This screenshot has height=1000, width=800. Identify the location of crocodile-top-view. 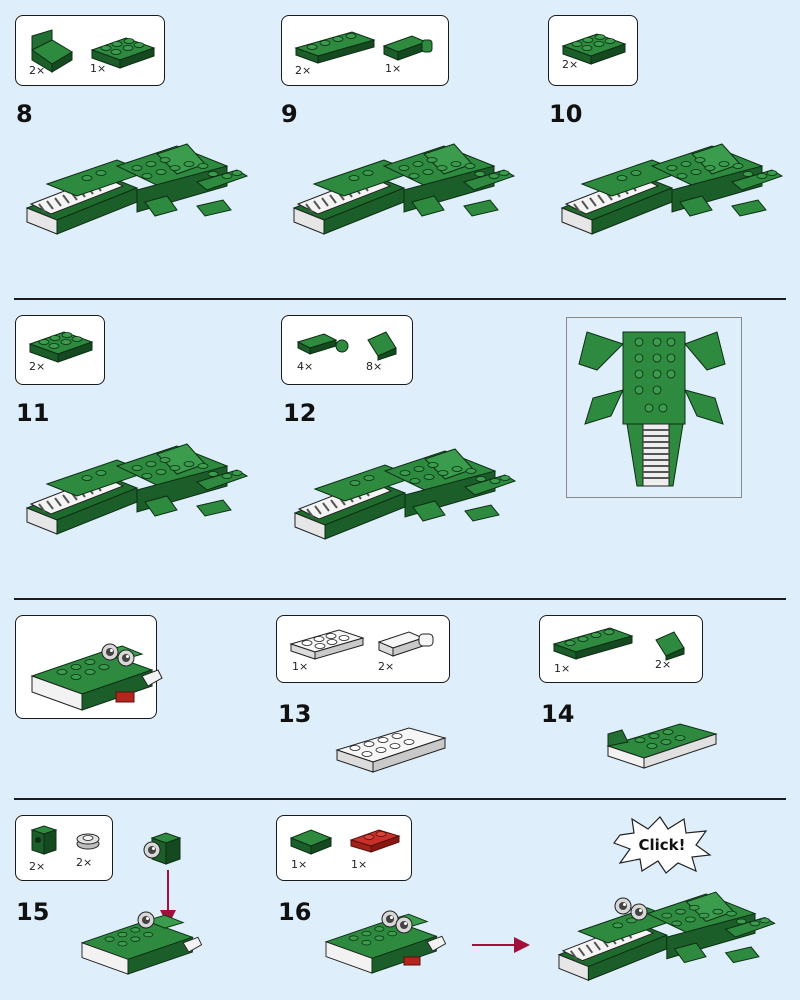
(652, 409).